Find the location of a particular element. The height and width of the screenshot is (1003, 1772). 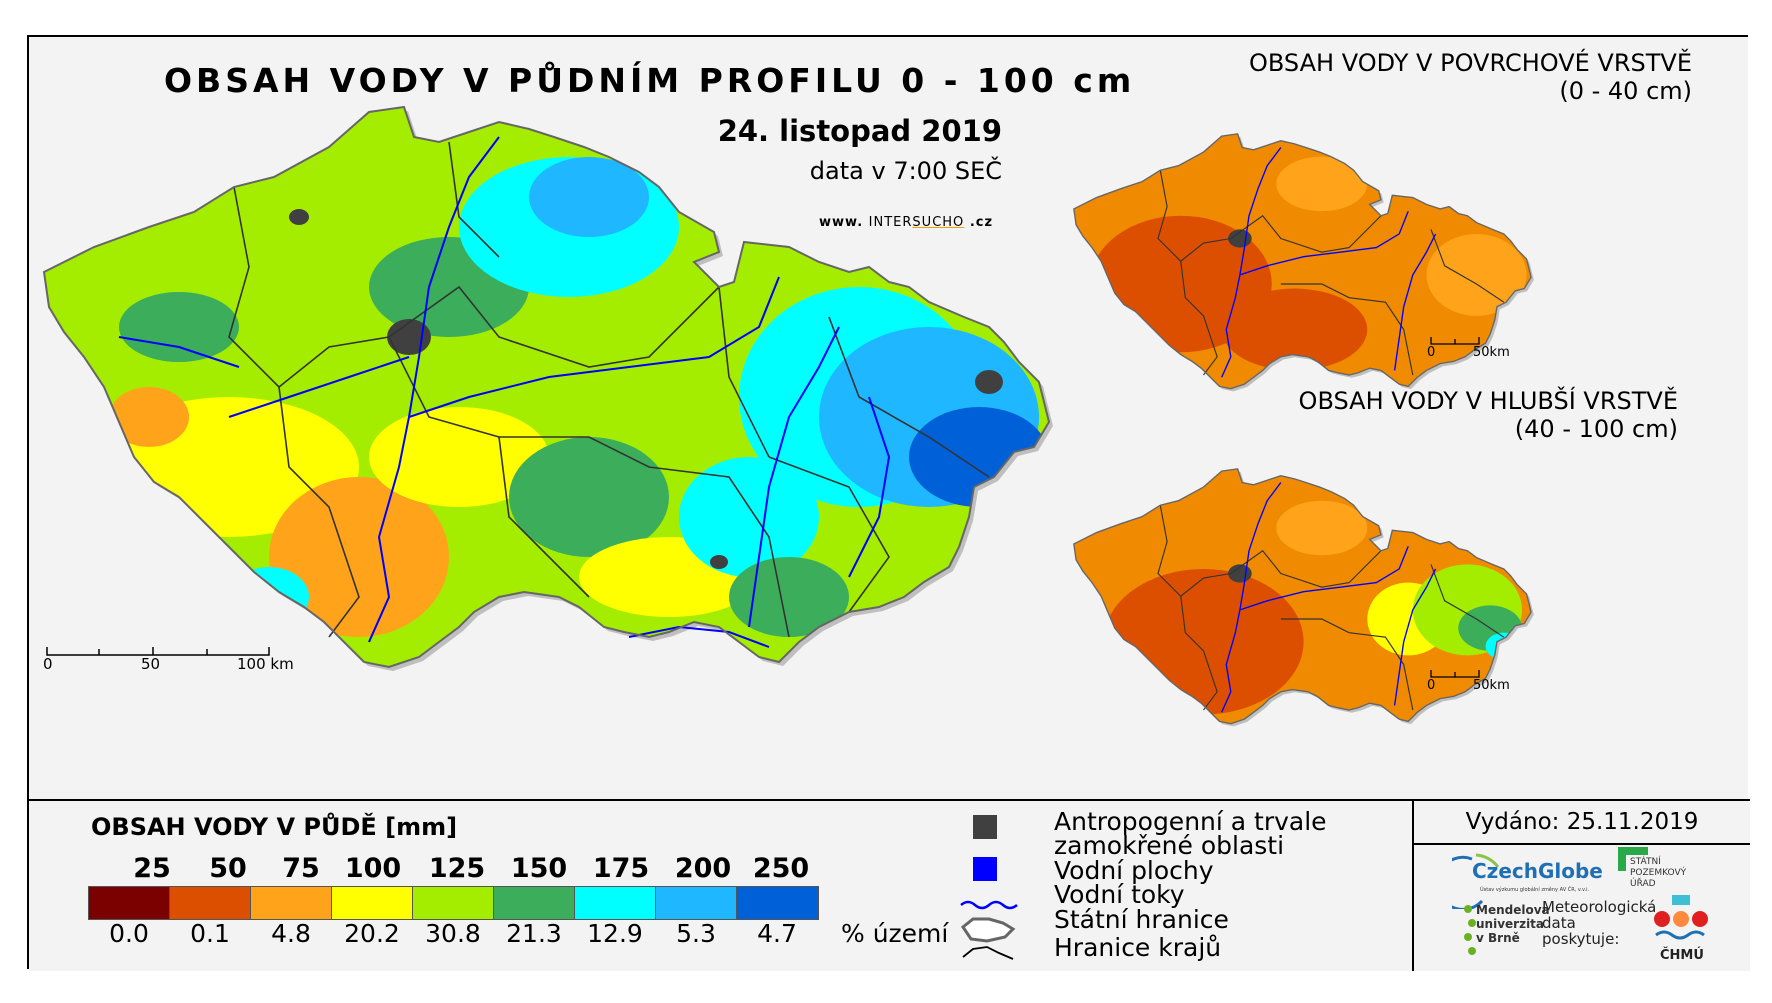

mendelu-name: Mendelova univerzita v Brně is located at coordinates (1513, 924).